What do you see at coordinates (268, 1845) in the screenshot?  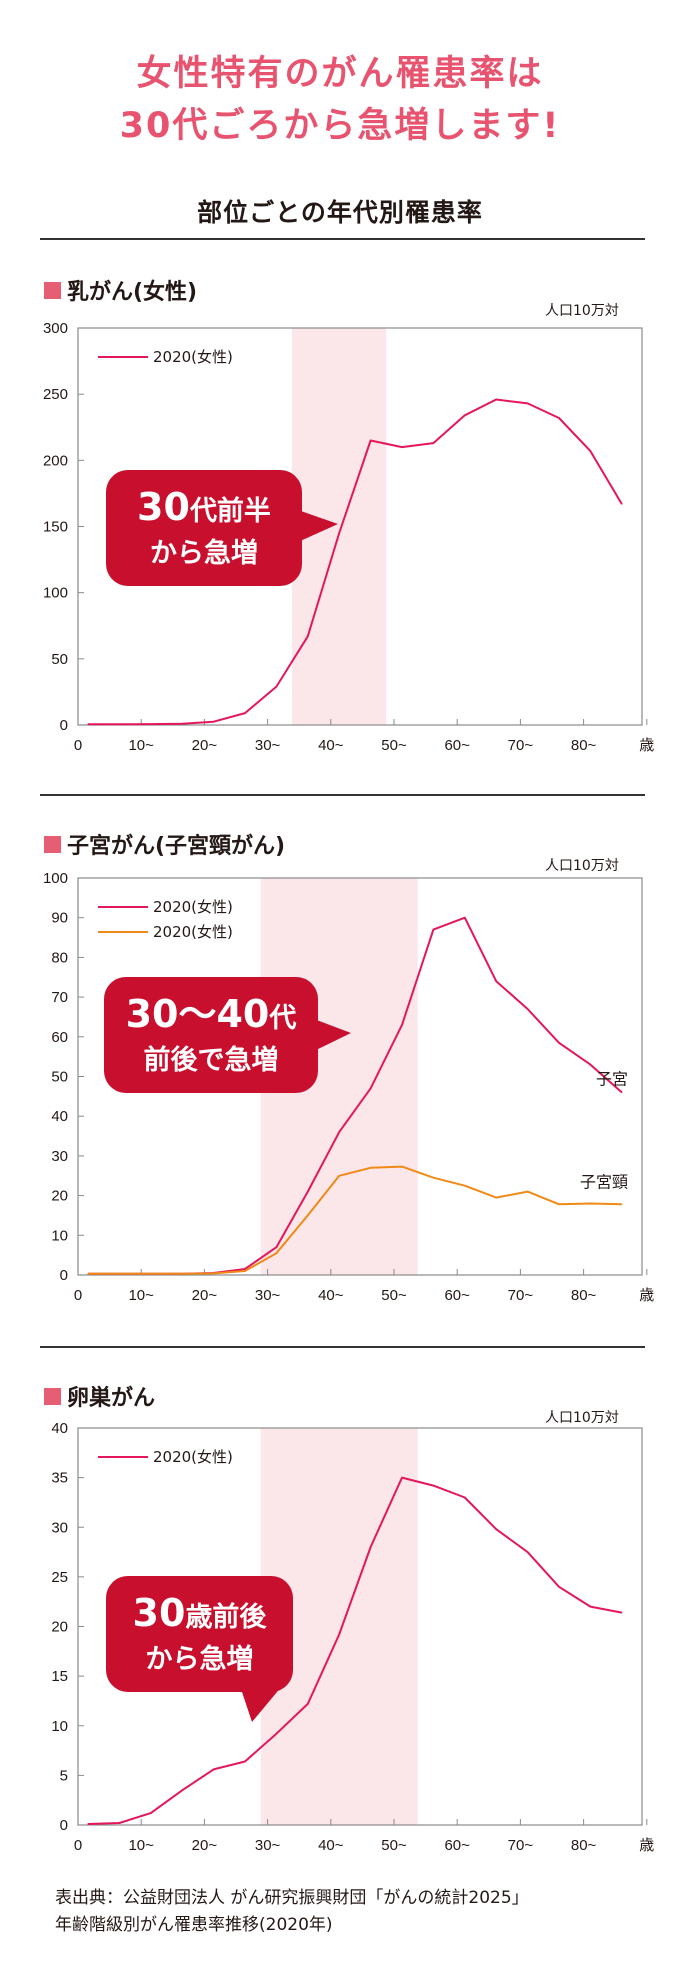 I see `x-tick-label: 30~` at bounding box center [268, 1845].